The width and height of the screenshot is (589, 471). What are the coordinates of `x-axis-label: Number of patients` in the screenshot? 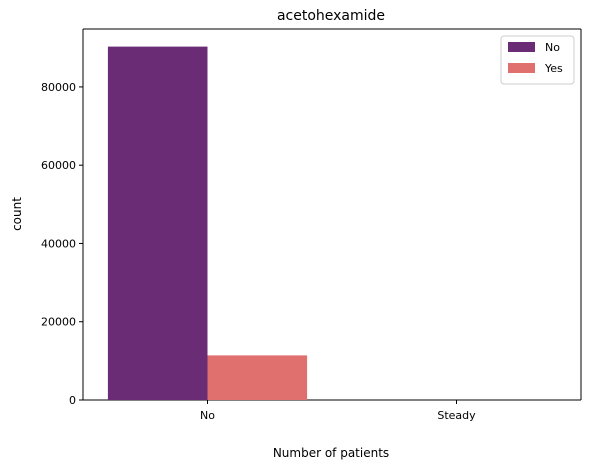 It's located at (331, 453).